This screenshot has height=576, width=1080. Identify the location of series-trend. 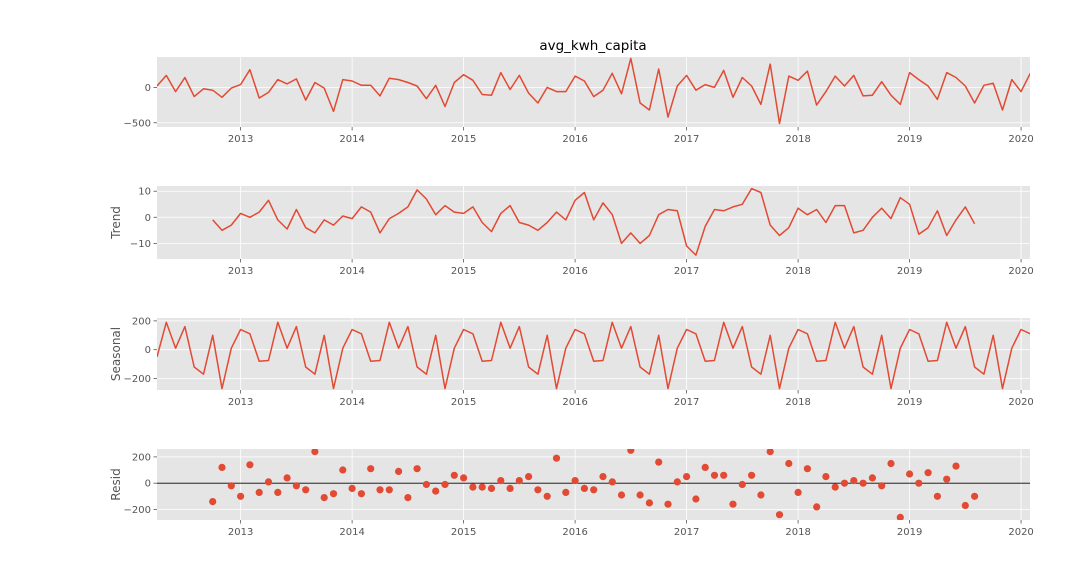
(594, 221).